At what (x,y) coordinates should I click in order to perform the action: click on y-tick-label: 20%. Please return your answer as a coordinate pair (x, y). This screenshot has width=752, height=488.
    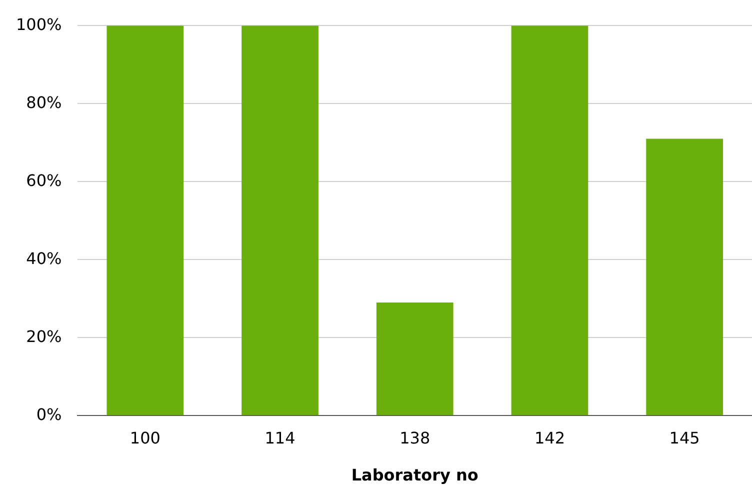
    Looking at the image, I should click on (44, 336).